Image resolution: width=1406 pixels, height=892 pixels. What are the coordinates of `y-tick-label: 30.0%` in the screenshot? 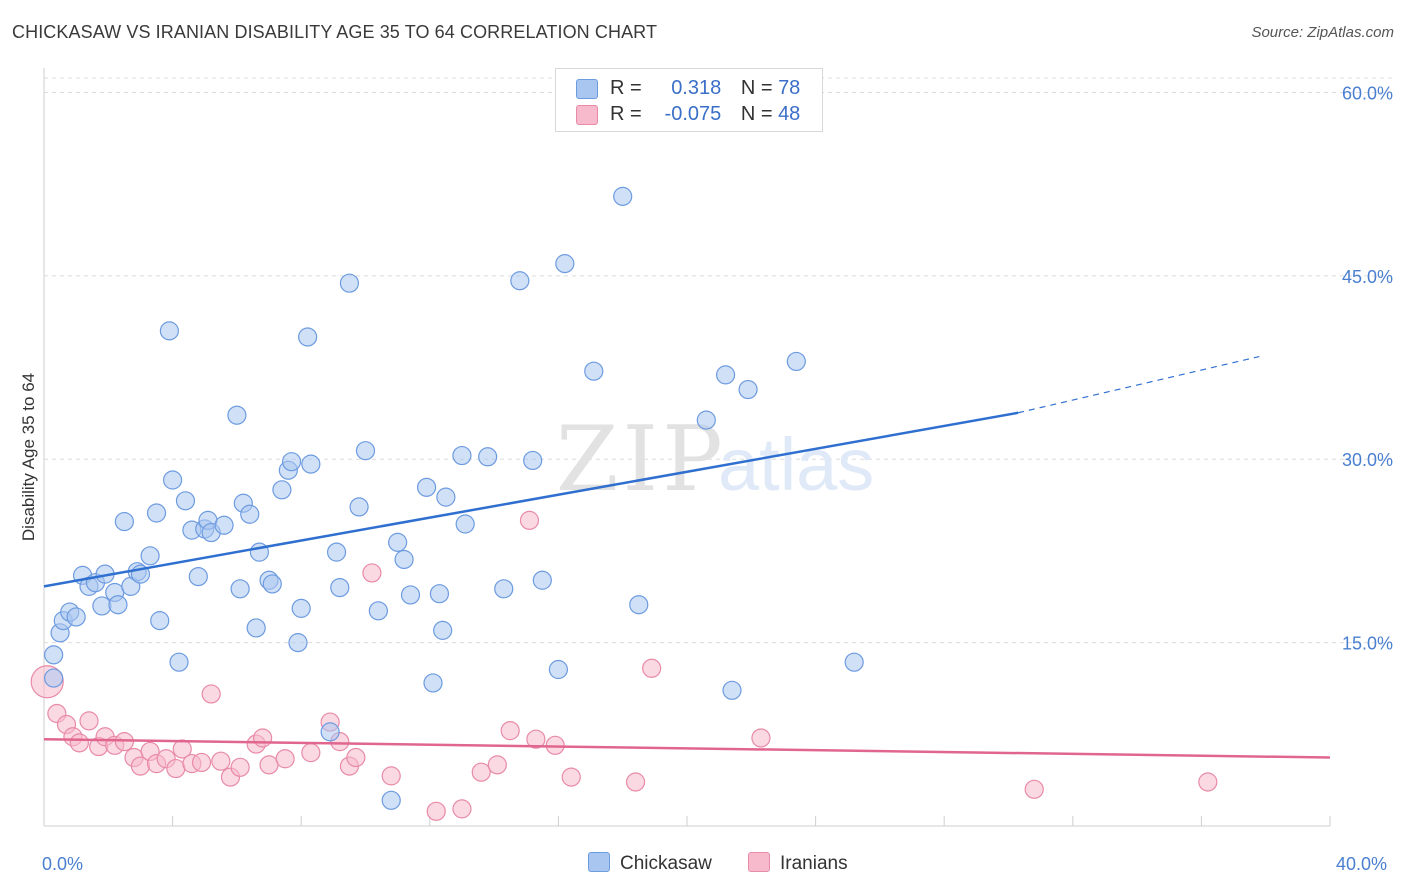 It's located at (1367, 460).